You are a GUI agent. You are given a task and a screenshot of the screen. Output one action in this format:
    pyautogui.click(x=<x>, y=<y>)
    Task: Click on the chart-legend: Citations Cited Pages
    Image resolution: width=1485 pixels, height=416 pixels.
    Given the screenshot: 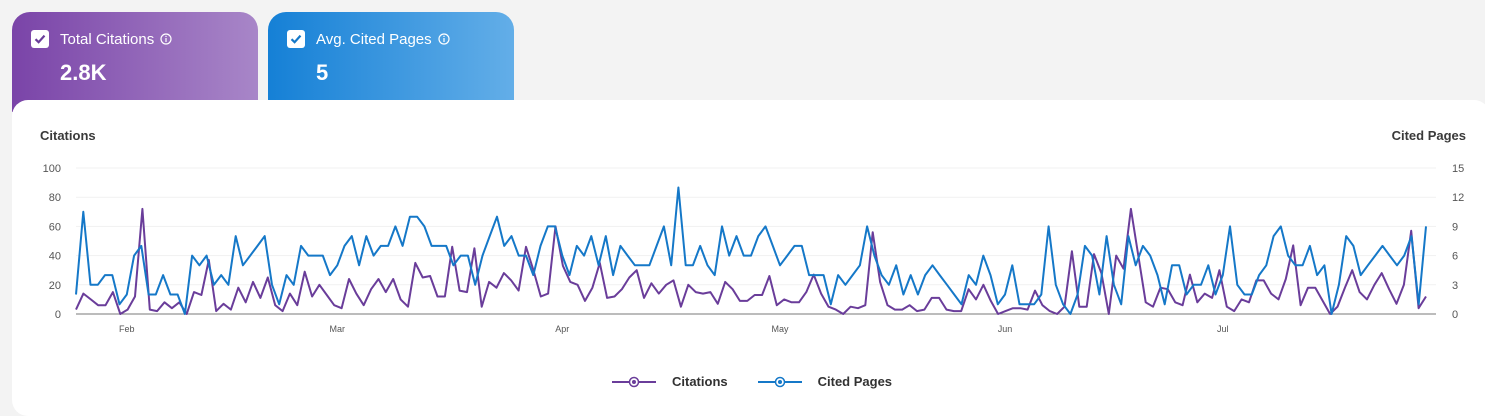 What is the action you would take?
    pyautogui.click(x=767, y=381)
    